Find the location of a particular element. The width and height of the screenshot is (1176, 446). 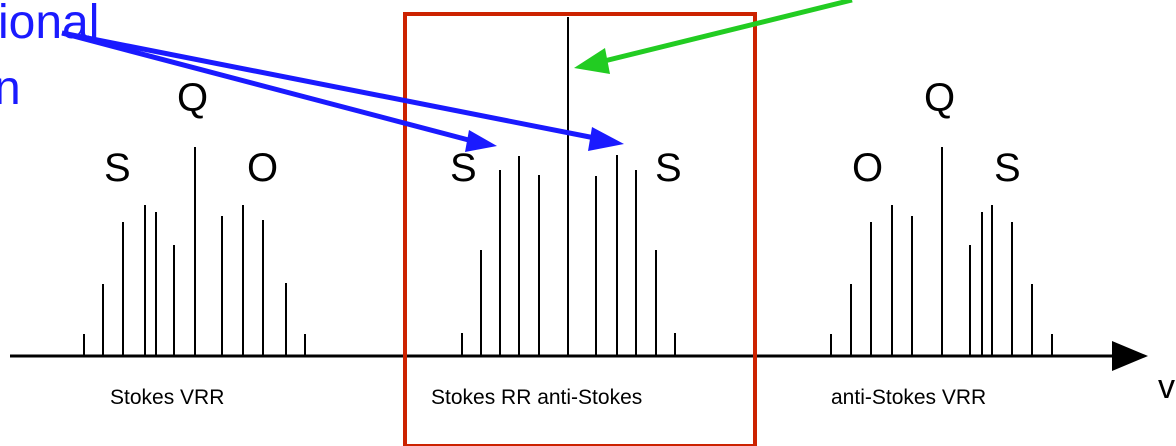

blue-text-fragment-2: n is located at coordinates (10, 88).